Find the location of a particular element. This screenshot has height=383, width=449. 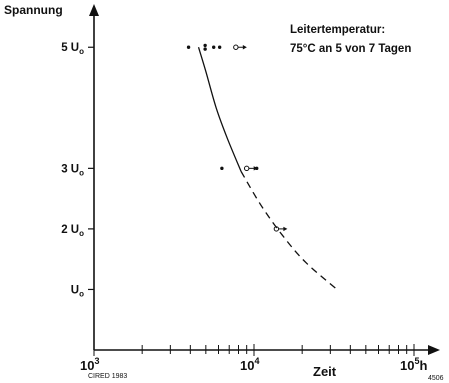

x-tick-label: 10³ is located at coordinates (89, 364).